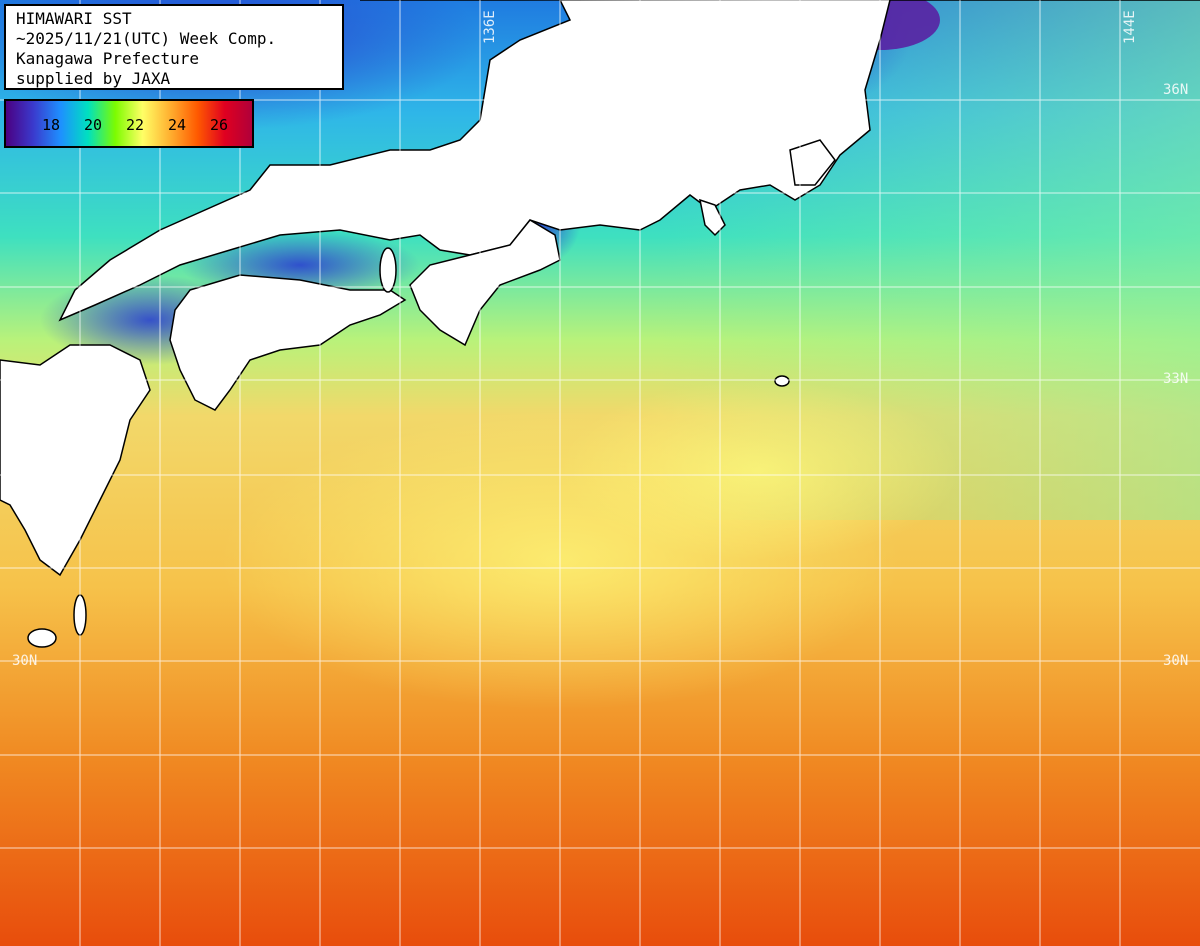 Image resolution: width=1200 pixels, height=946 pixels. Describe the element at coordinates (108, 58) in the screenshot. I see `title-line-region: Kanagawa Prefecture` at that location.